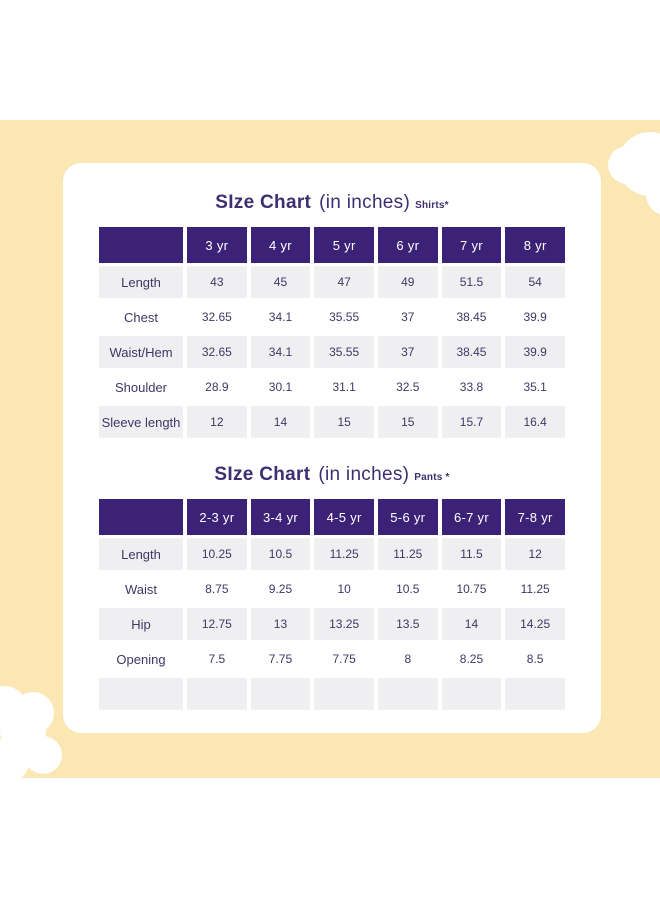 This screenshot has height=900, width=660. Describe the element at coordinates (407, 245) in the screenshot. I see `header-age-cell: 6 yr` at that location.